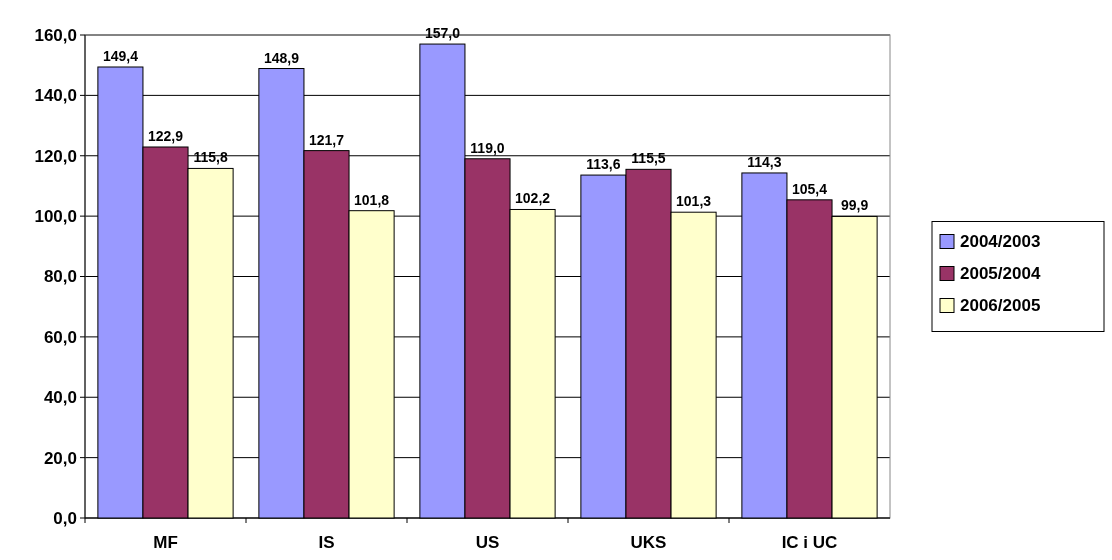 Image resolution: width=1112 pixels, height=560 pixels. Describe the element at coordinates (854, 205) in the screenshot. I see `data-label: 99,9` at that location.